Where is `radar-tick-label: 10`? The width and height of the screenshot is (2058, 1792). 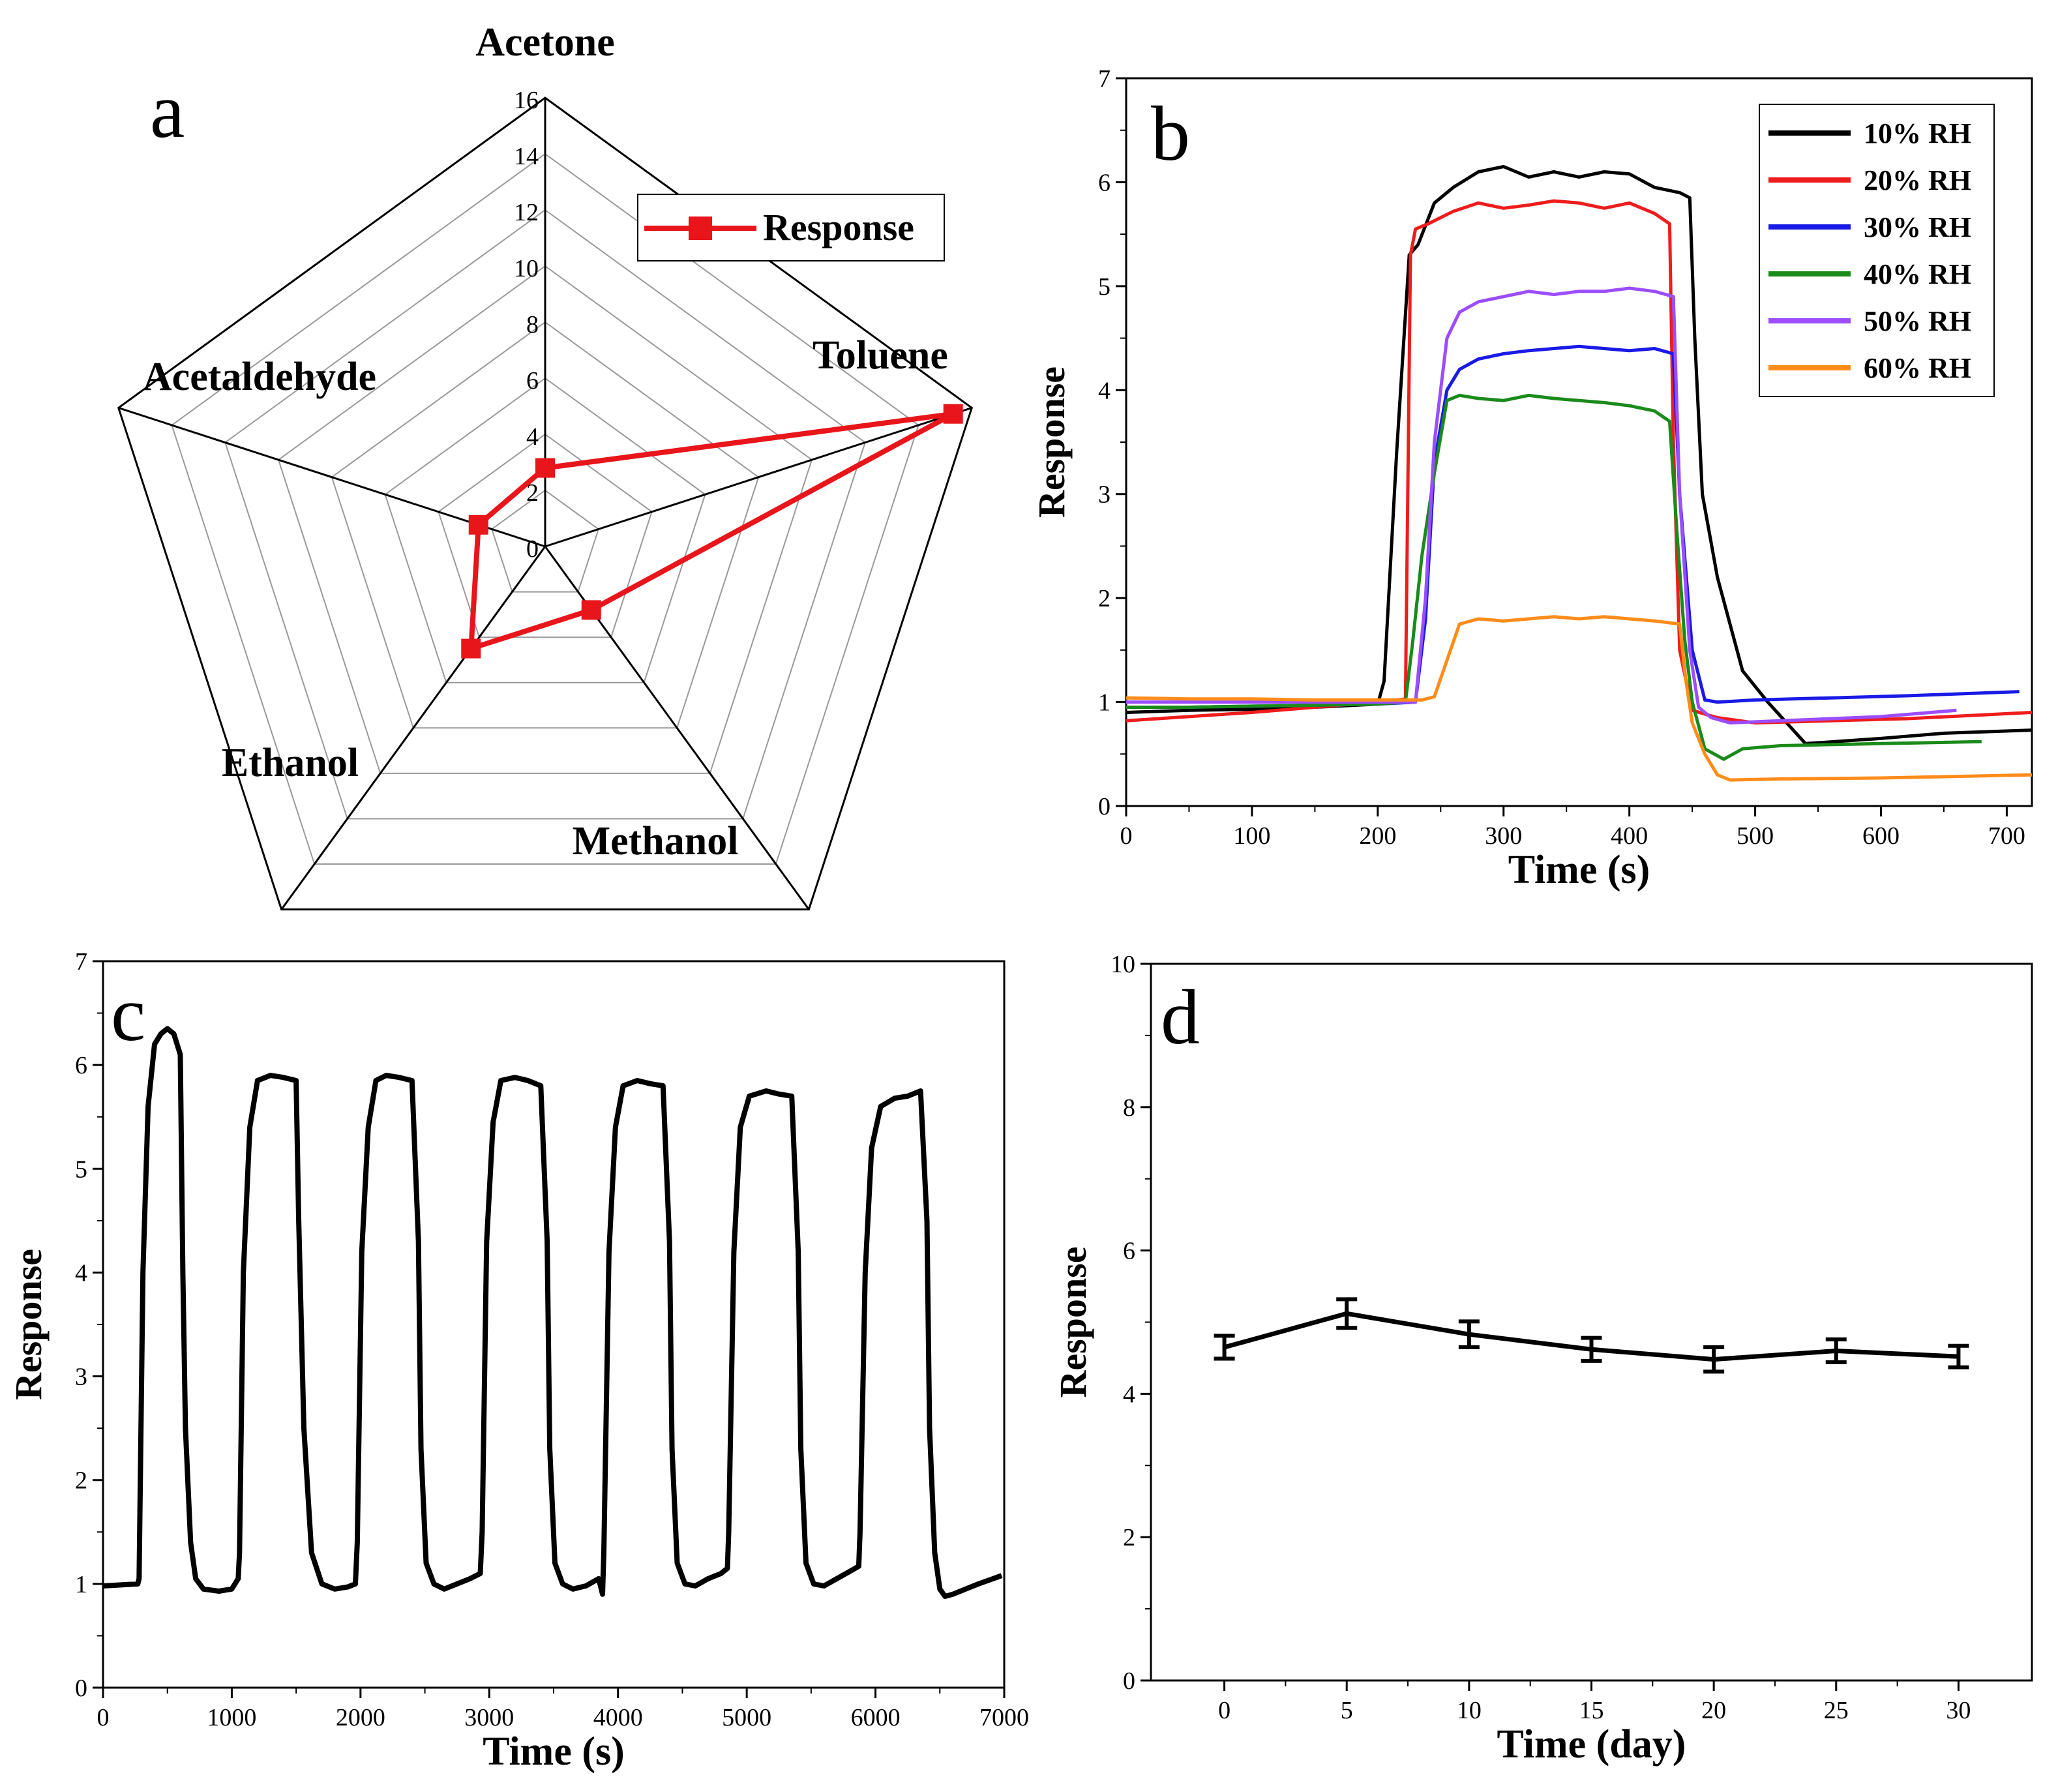 radar-tick-label: 10 is located at coordinates (526, 268).